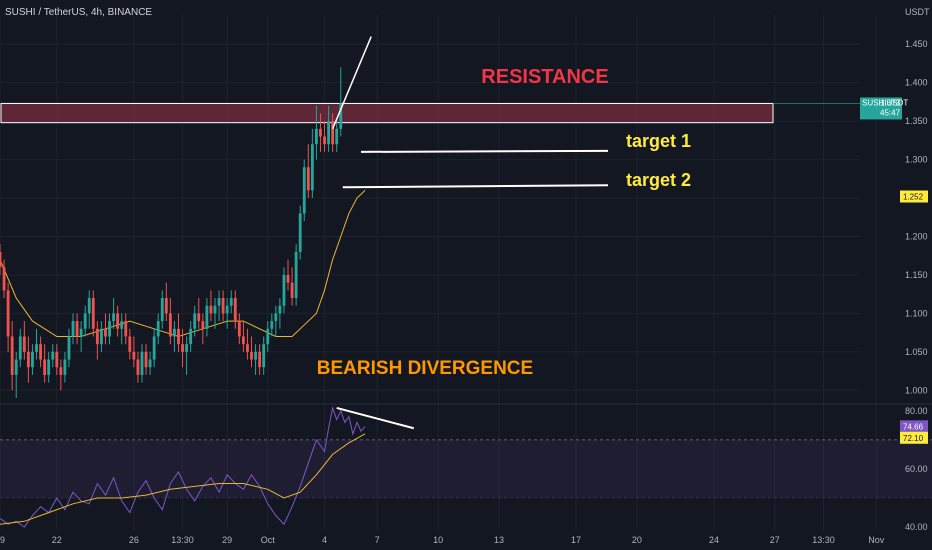 This screenshot has height=550, width=932. I want to click on rsi-axis: 80.00 60.00 40.00, so click(916, 469).